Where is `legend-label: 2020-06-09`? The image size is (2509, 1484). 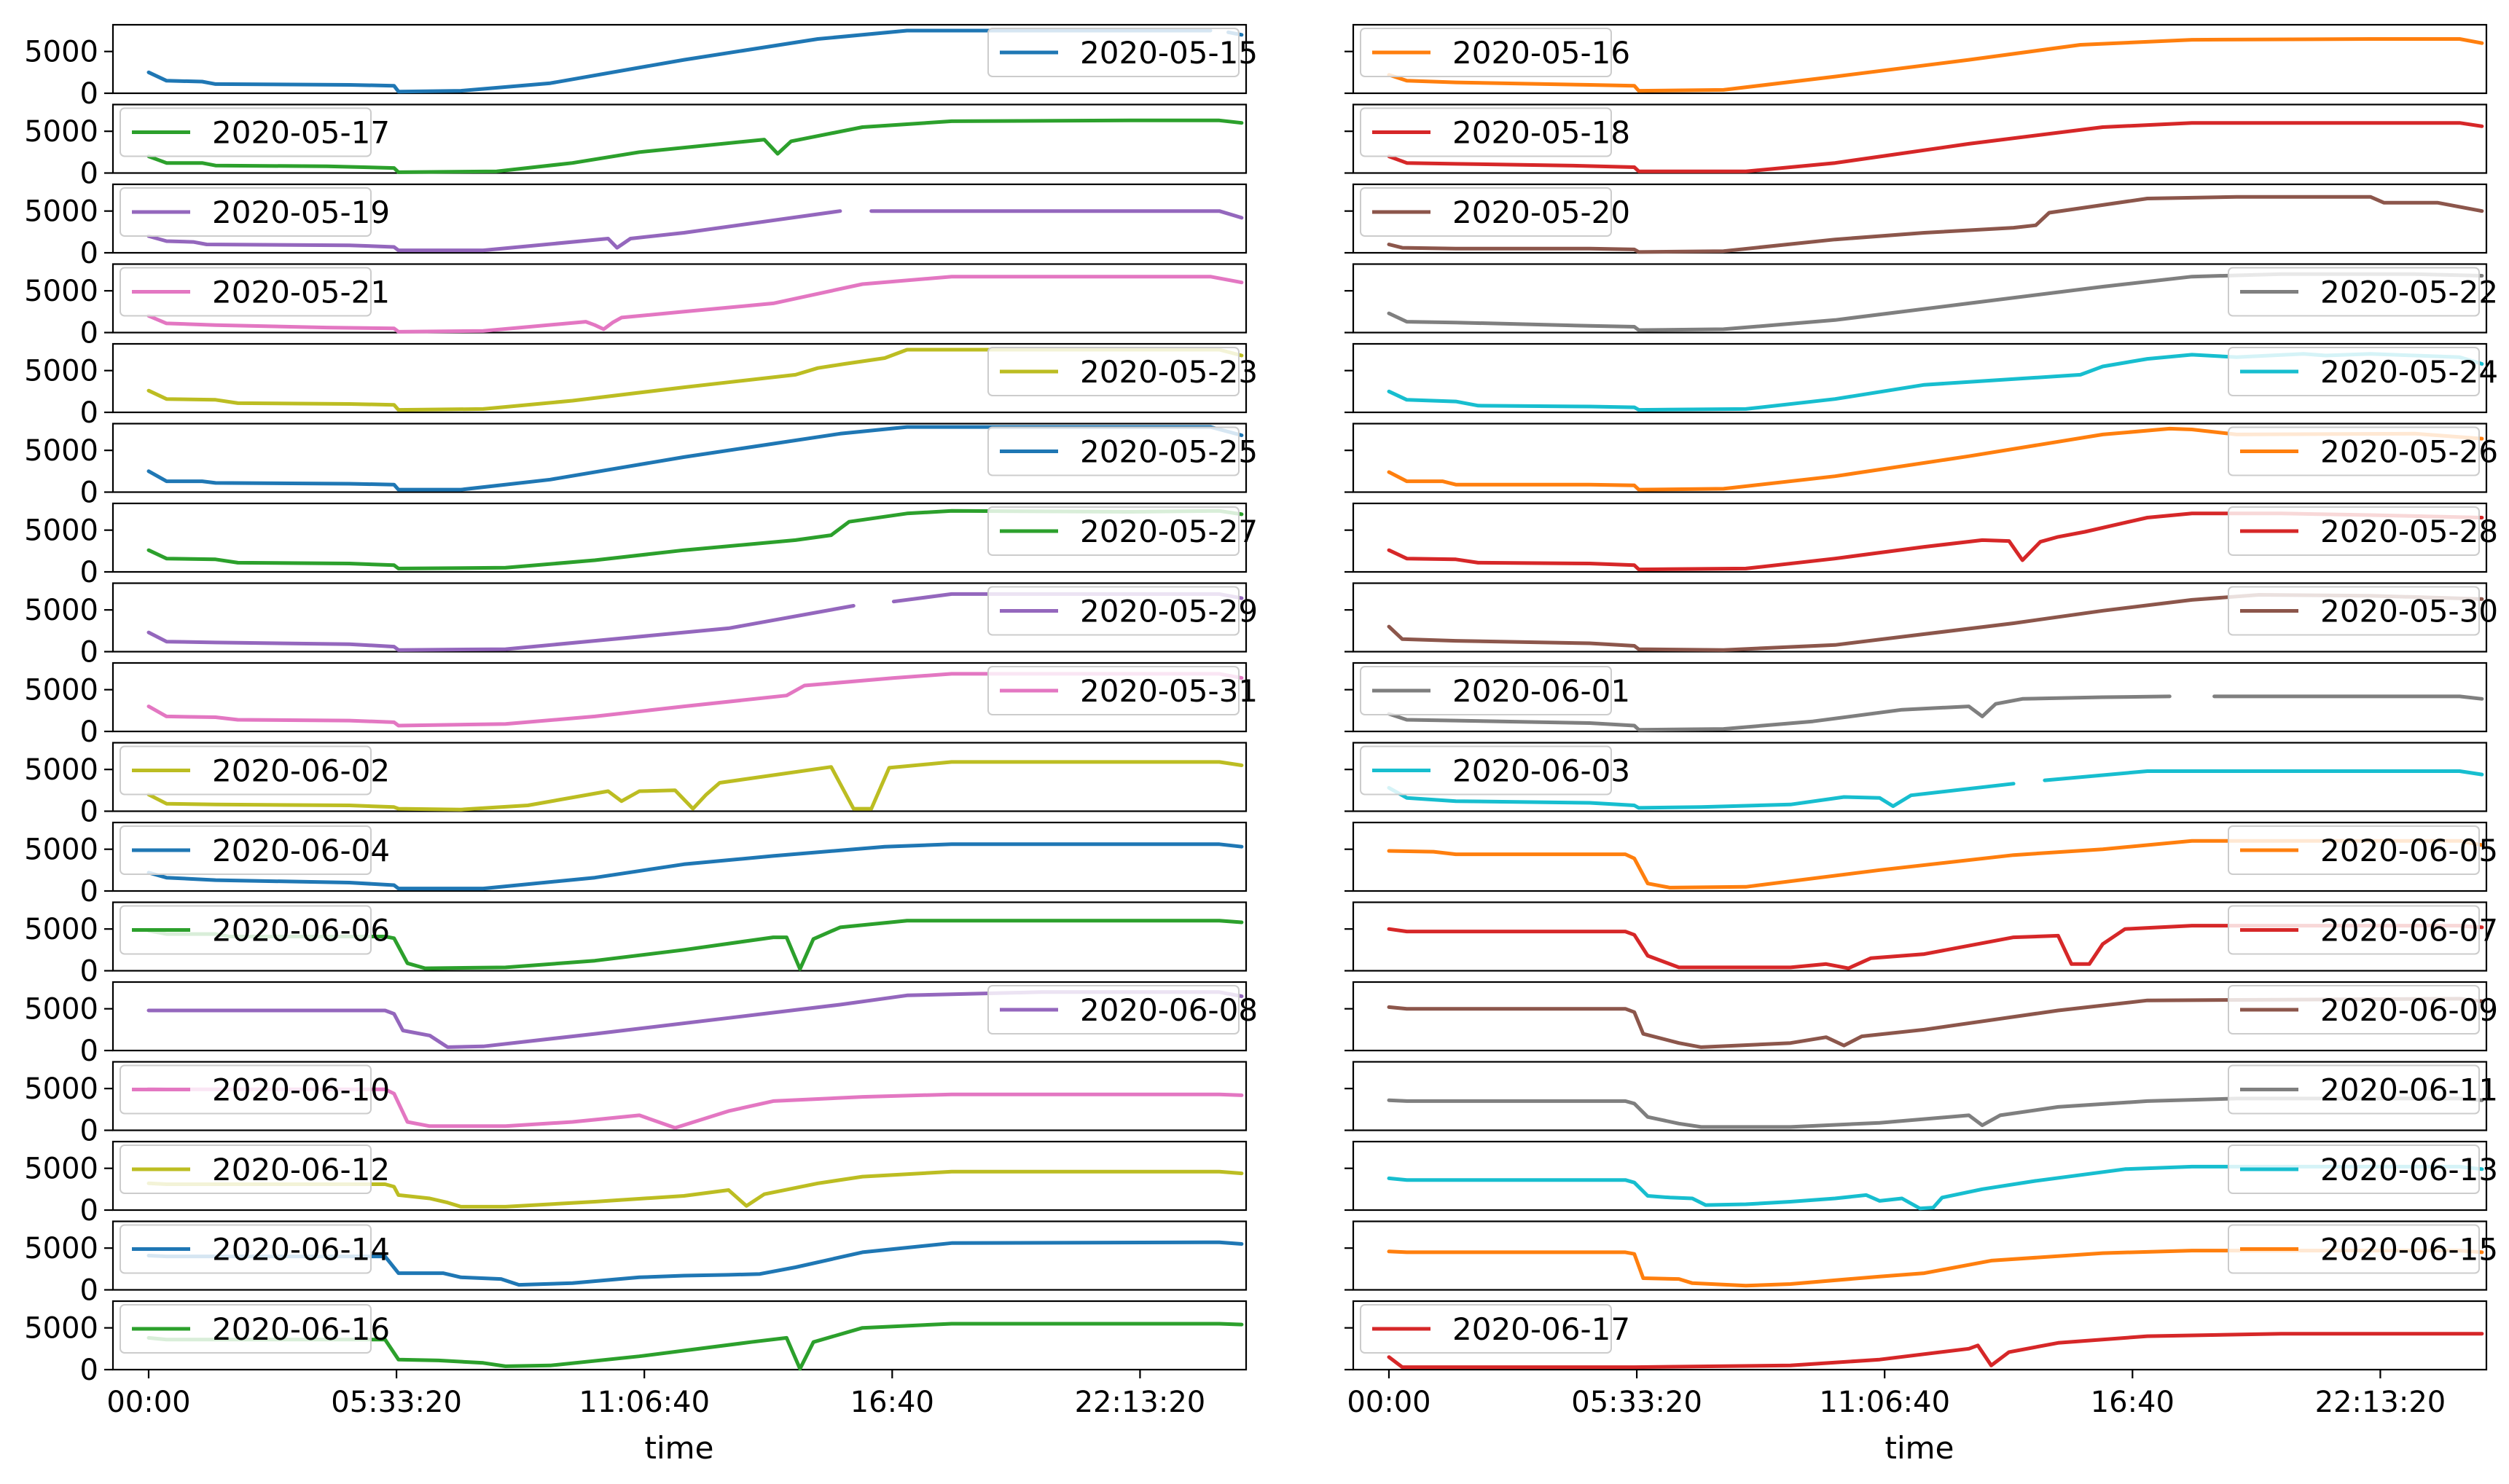 legend-label: 2020-06-09 is located at coordinates (2409, 1010).